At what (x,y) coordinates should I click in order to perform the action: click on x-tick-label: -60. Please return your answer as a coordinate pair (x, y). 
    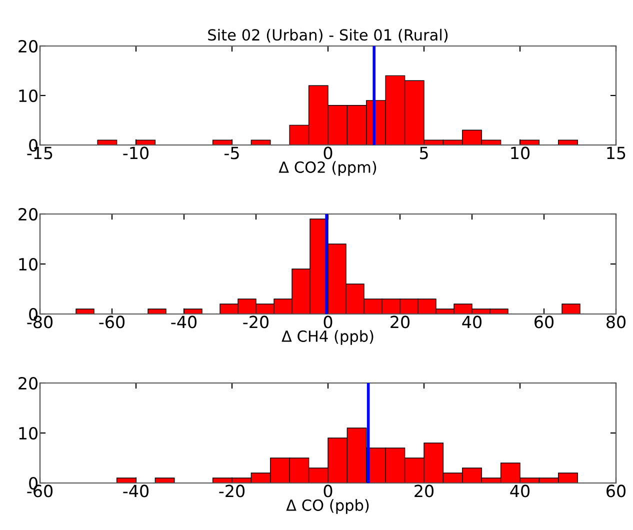
    Looking at the image, I should click on (112, 322).